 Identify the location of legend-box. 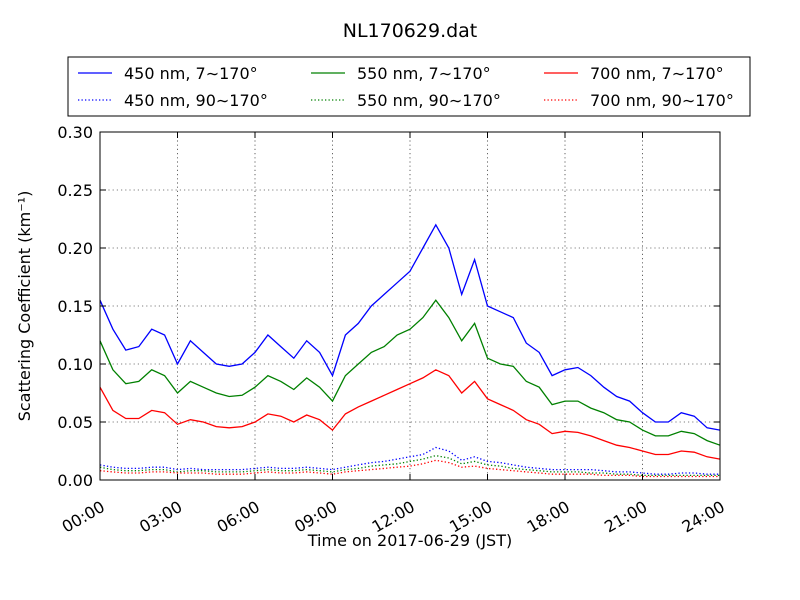
(409, 86).